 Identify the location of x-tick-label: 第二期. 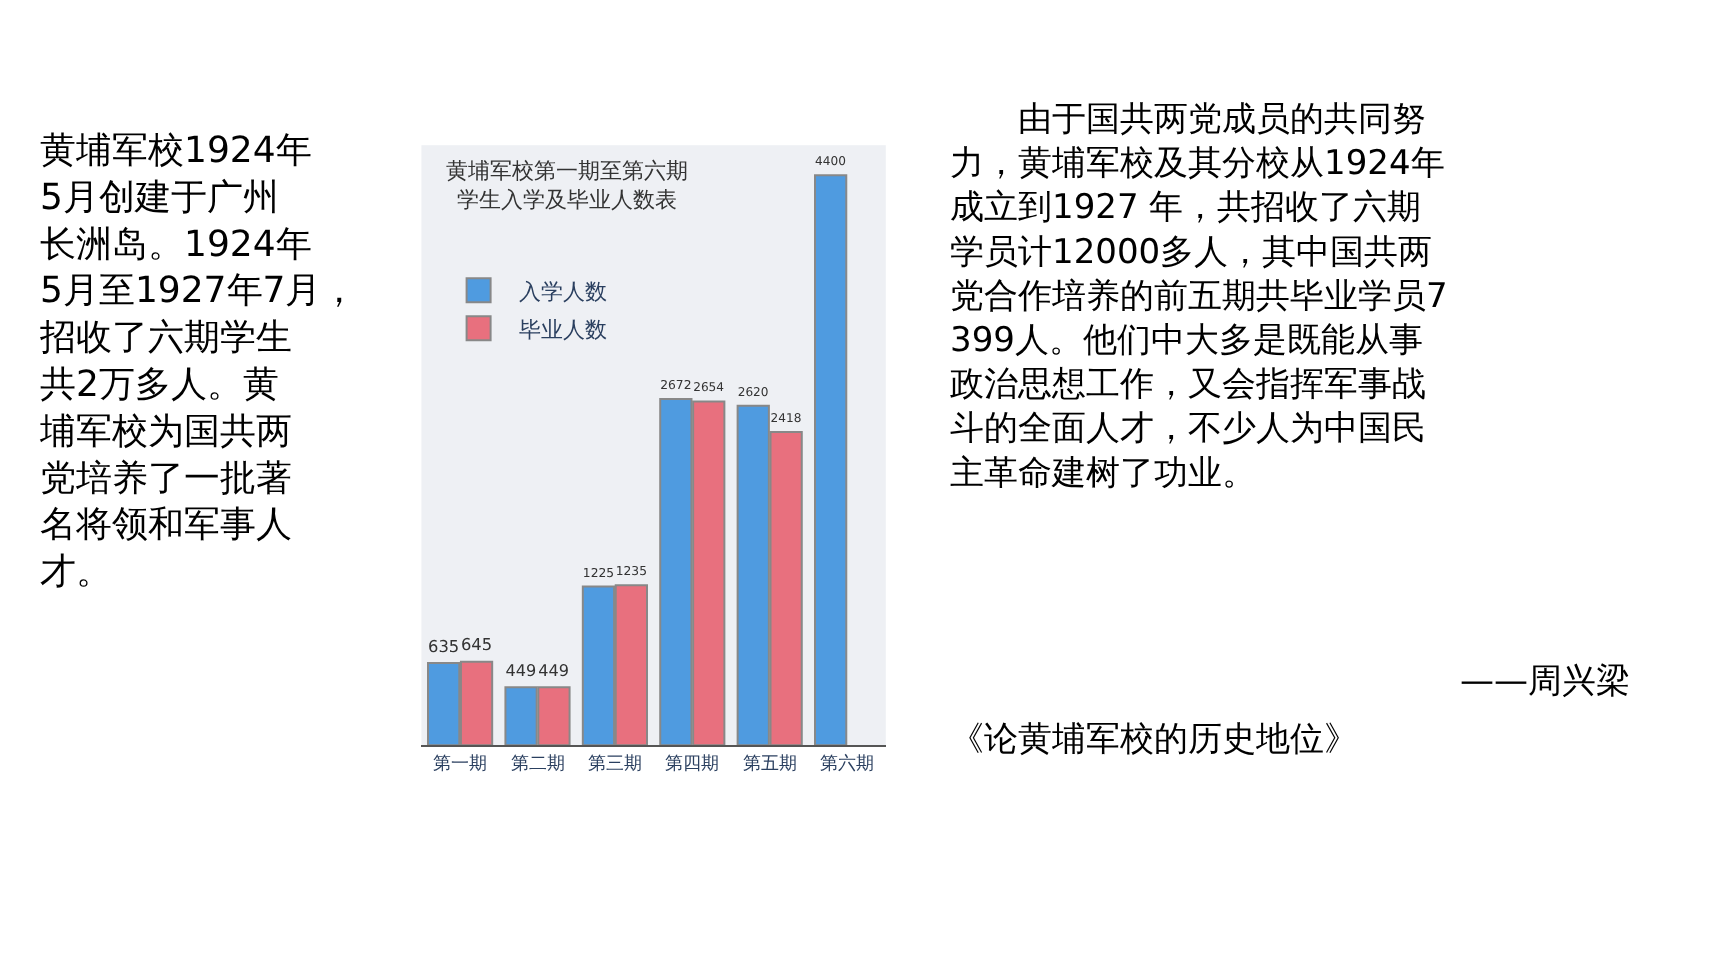
(537, 763).